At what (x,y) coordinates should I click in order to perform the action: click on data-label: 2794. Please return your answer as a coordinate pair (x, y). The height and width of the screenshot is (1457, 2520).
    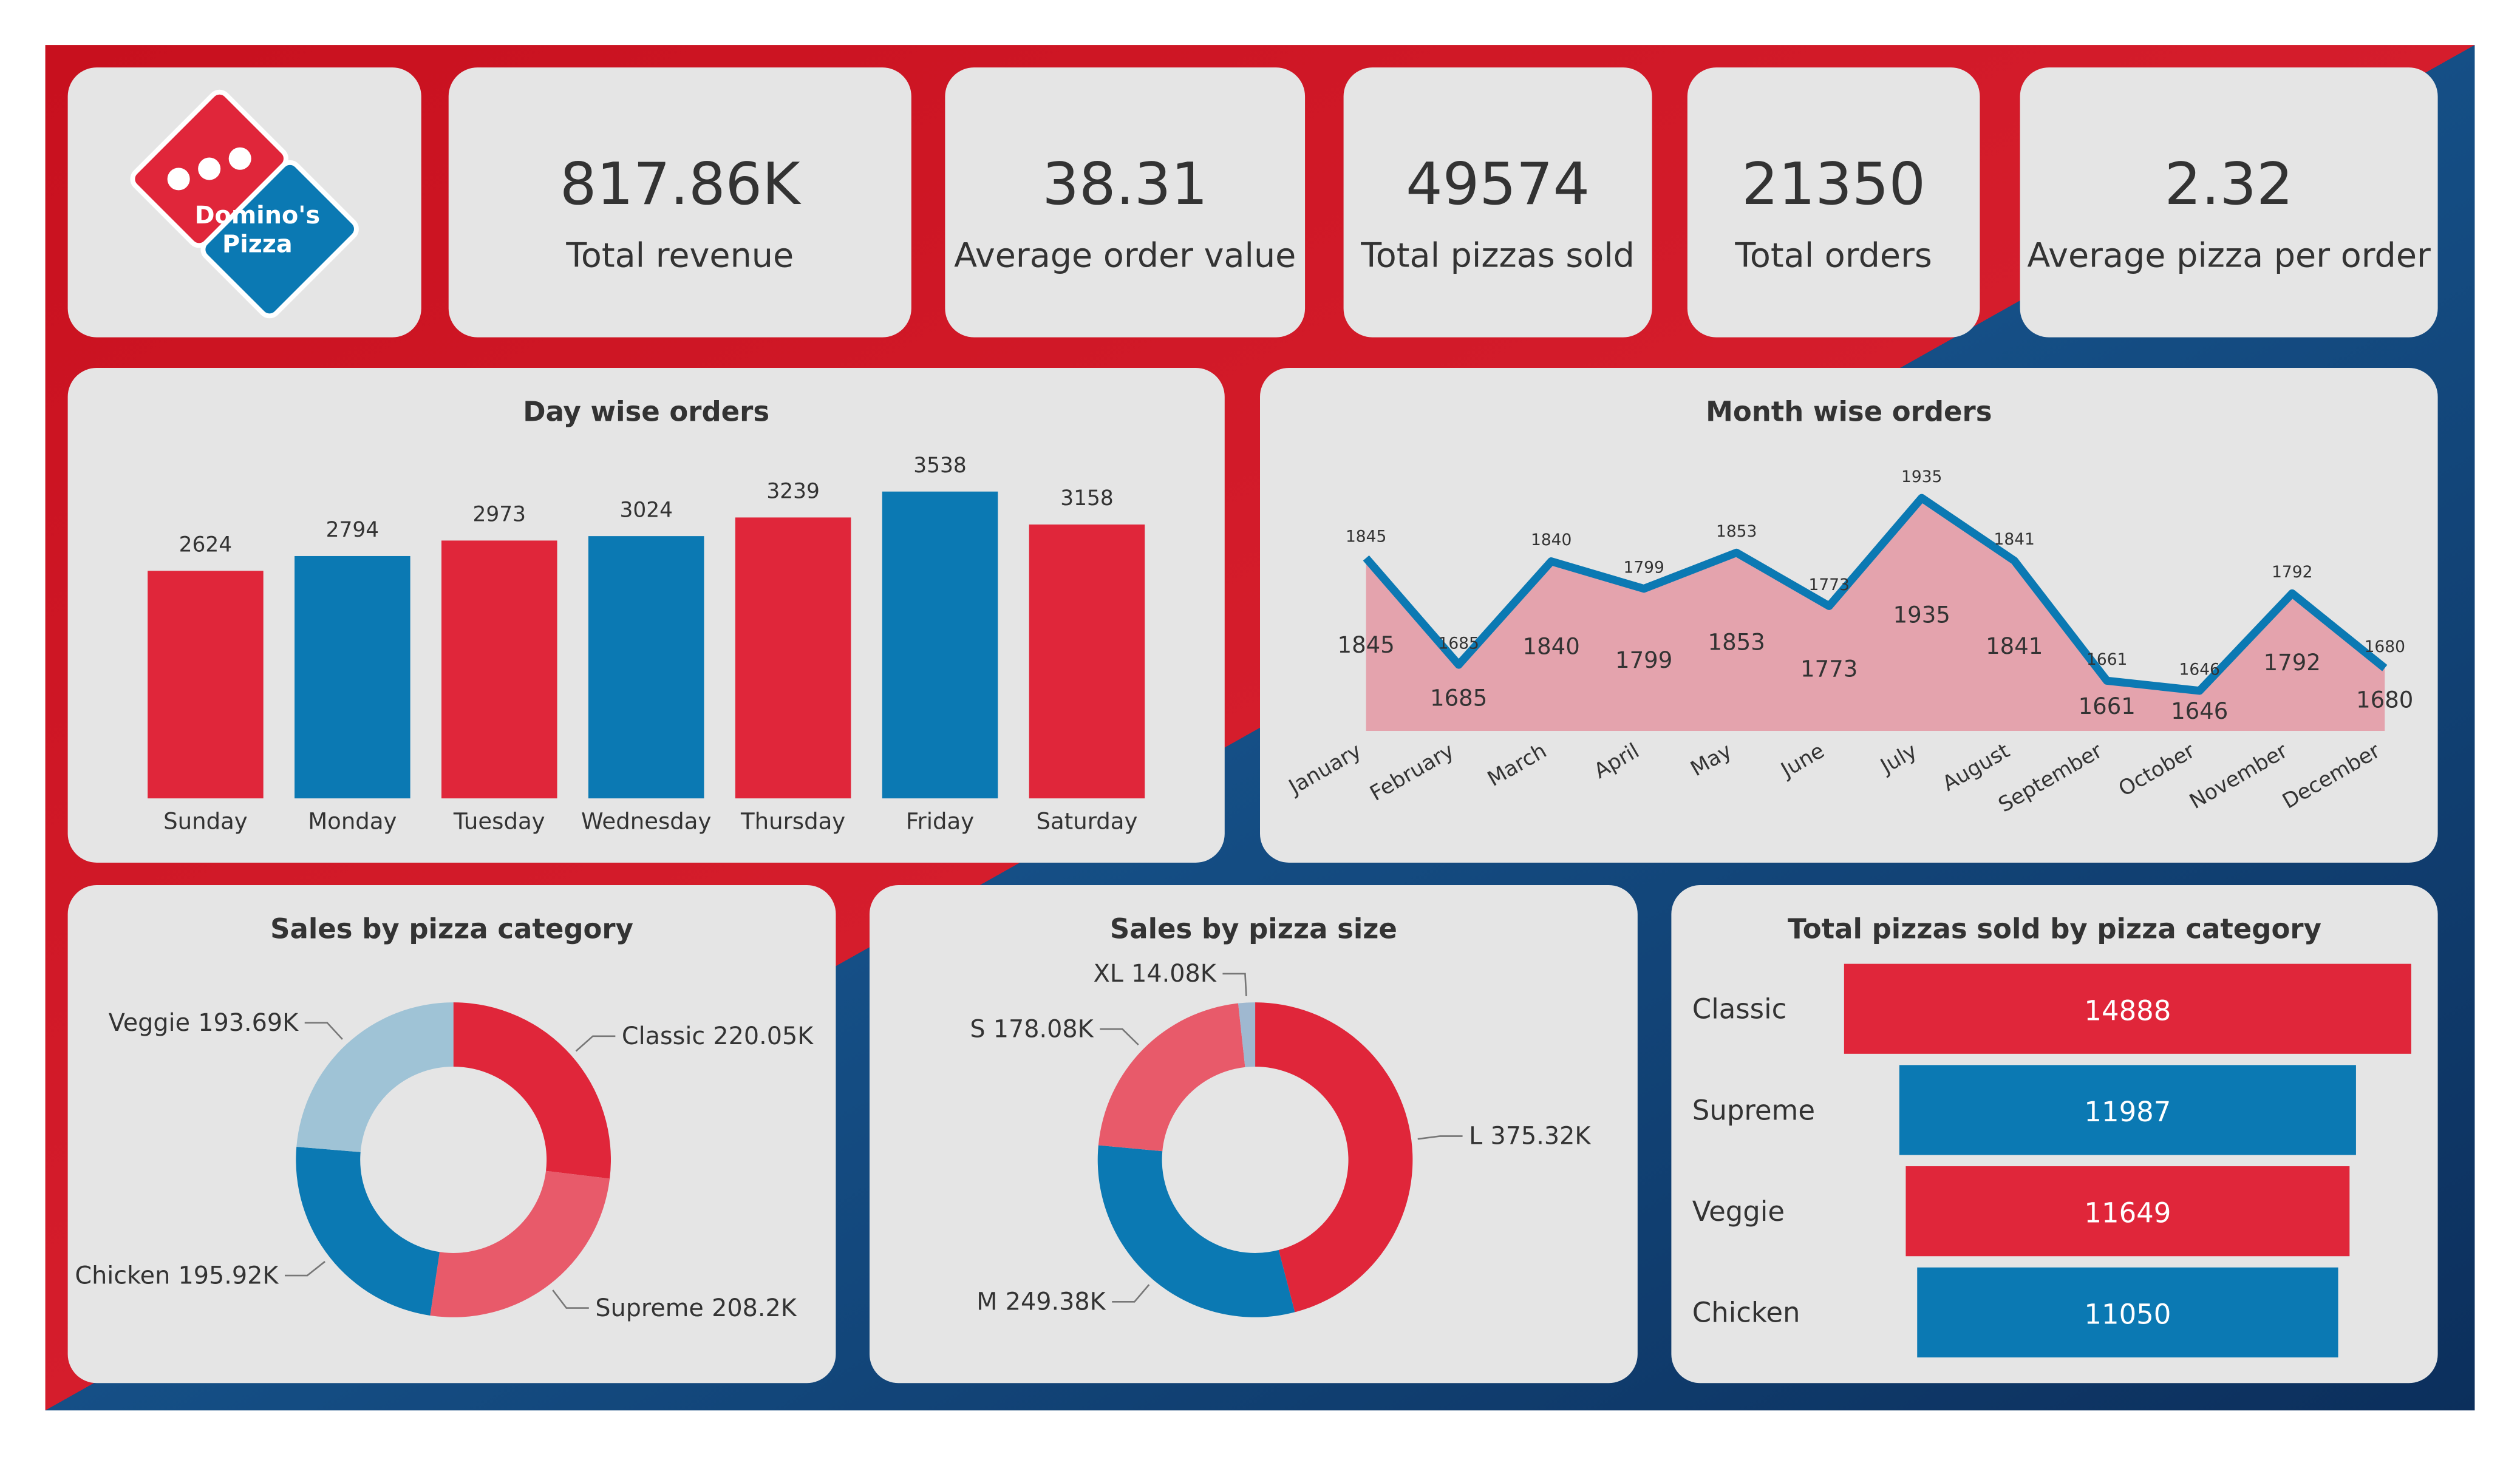
    Looking at the image, I should click on (352, 530).